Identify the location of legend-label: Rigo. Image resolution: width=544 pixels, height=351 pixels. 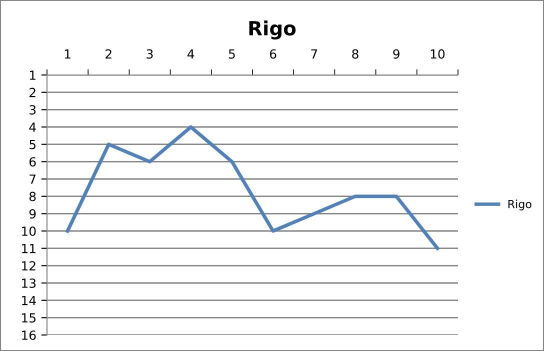
(520, 205).